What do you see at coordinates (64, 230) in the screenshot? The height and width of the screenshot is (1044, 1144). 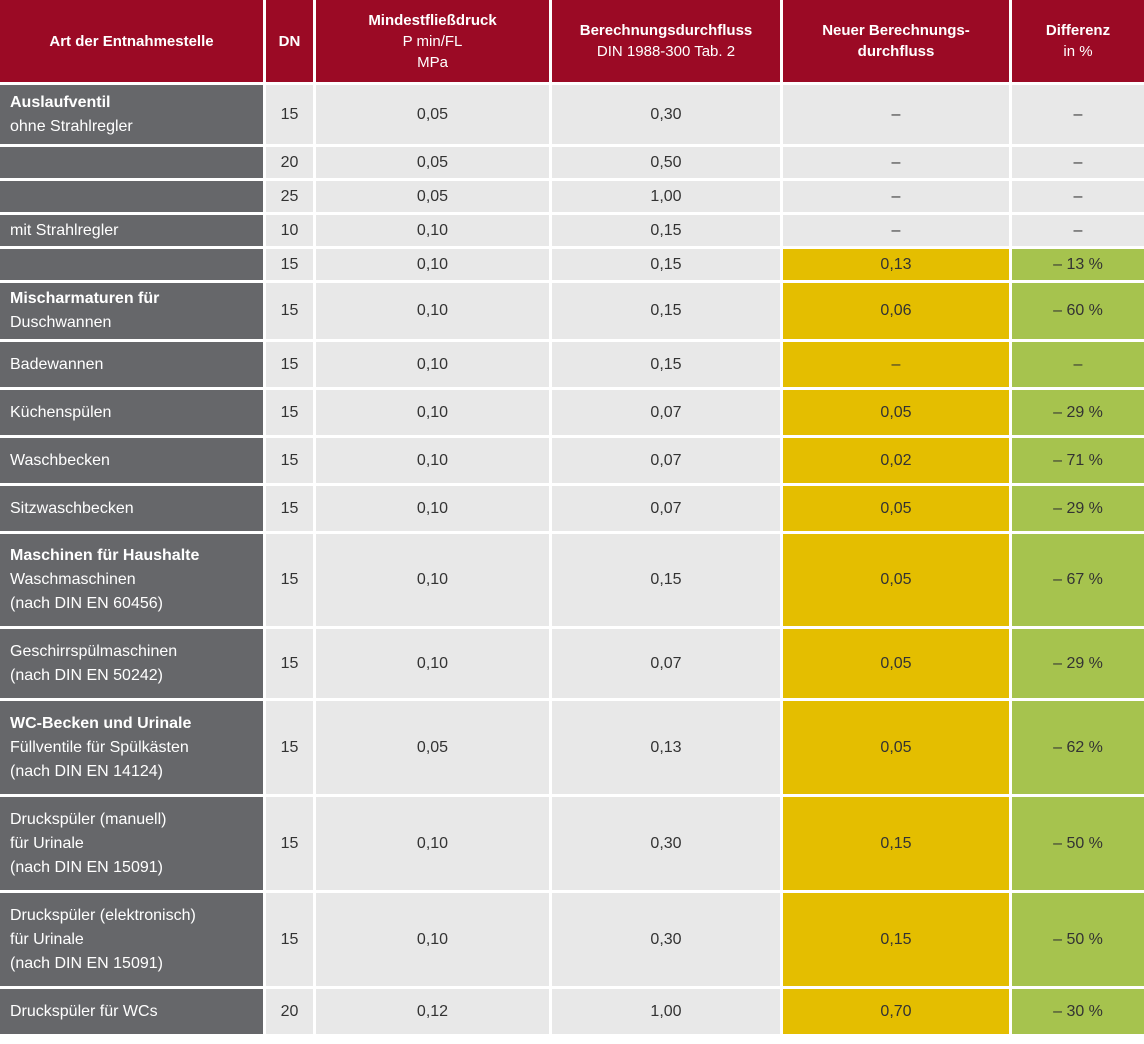 I see `item-label: mit Strahlregler` at bounding box center [64, 230].